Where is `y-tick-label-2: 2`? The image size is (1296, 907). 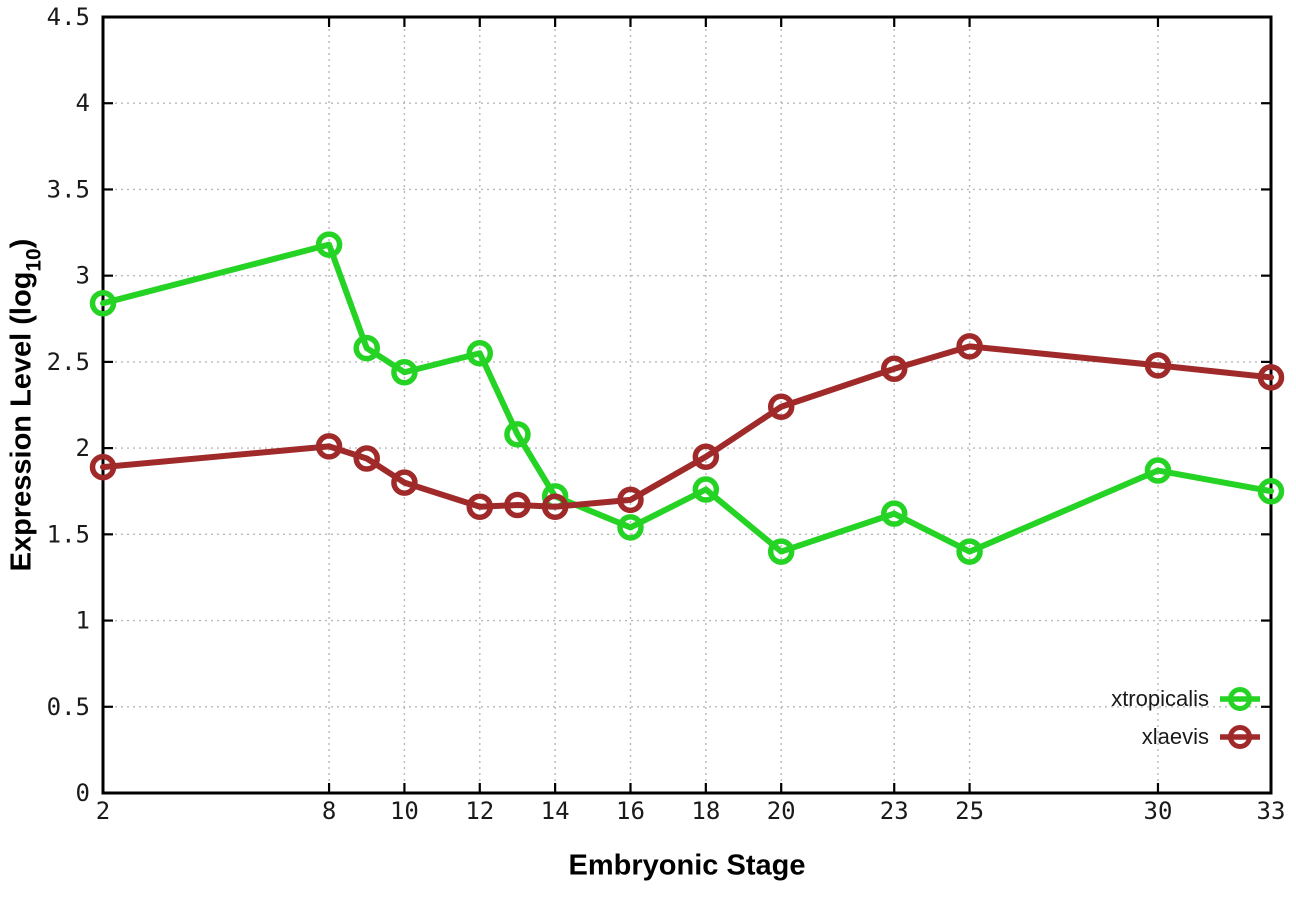
y-tick-label-2: 2 is located at coordinates (83, 448).